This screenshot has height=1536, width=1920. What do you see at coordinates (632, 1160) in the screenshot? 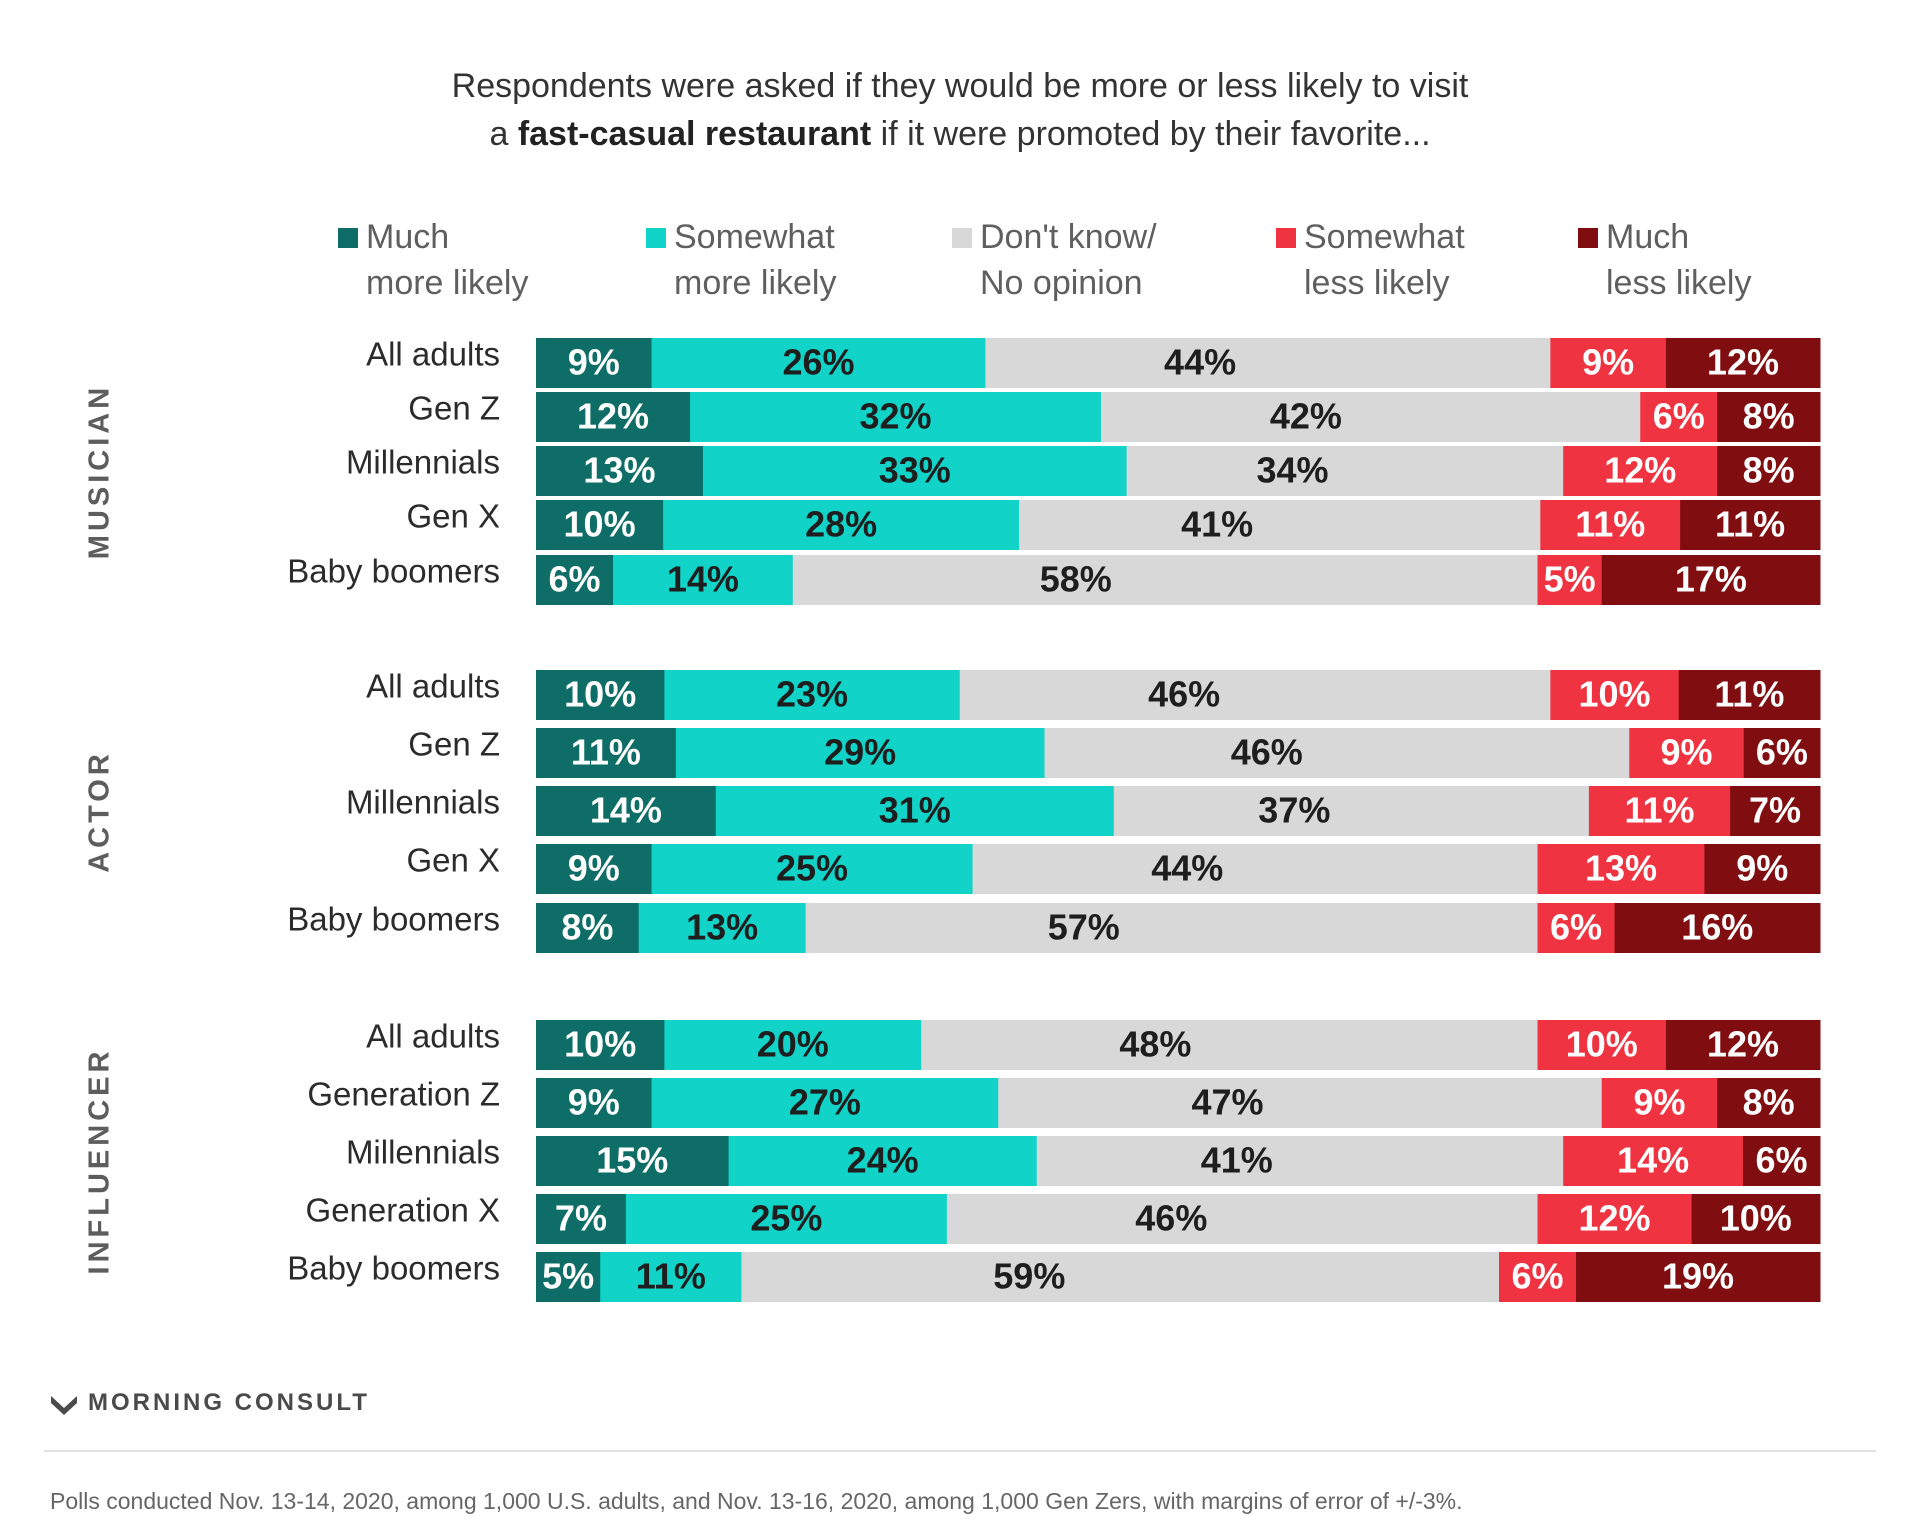
I see `bar-value-label: 15%` at bounding box center [632, 1160].